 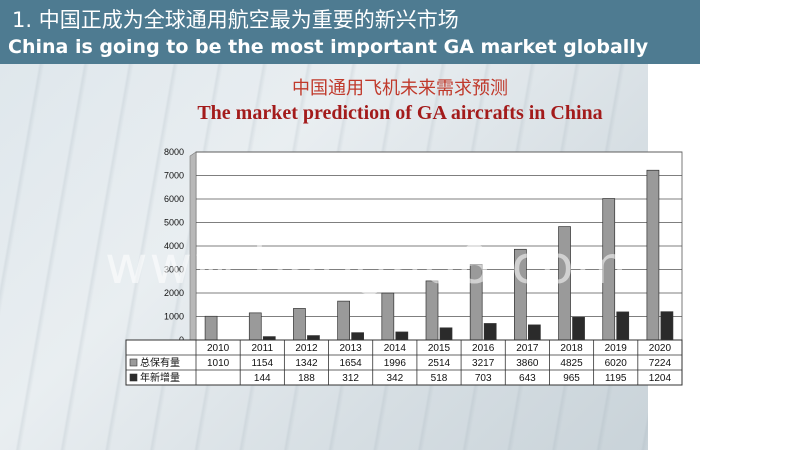 What do you see at coordinates (616, 378) in the screenshot?
I see `data-label: 1195` at bounding box center [616, 378].